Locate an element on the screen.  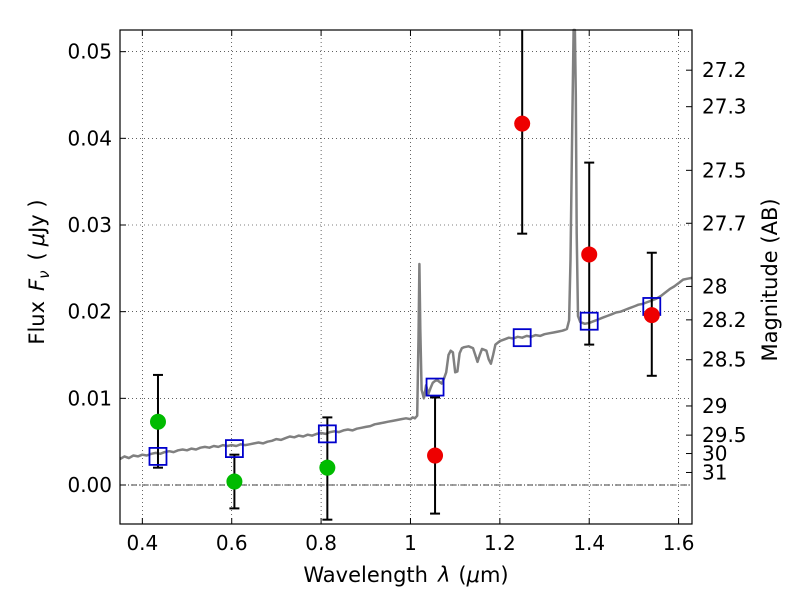
y-tick-label: 0.03 is located at coordinates (89, 225).